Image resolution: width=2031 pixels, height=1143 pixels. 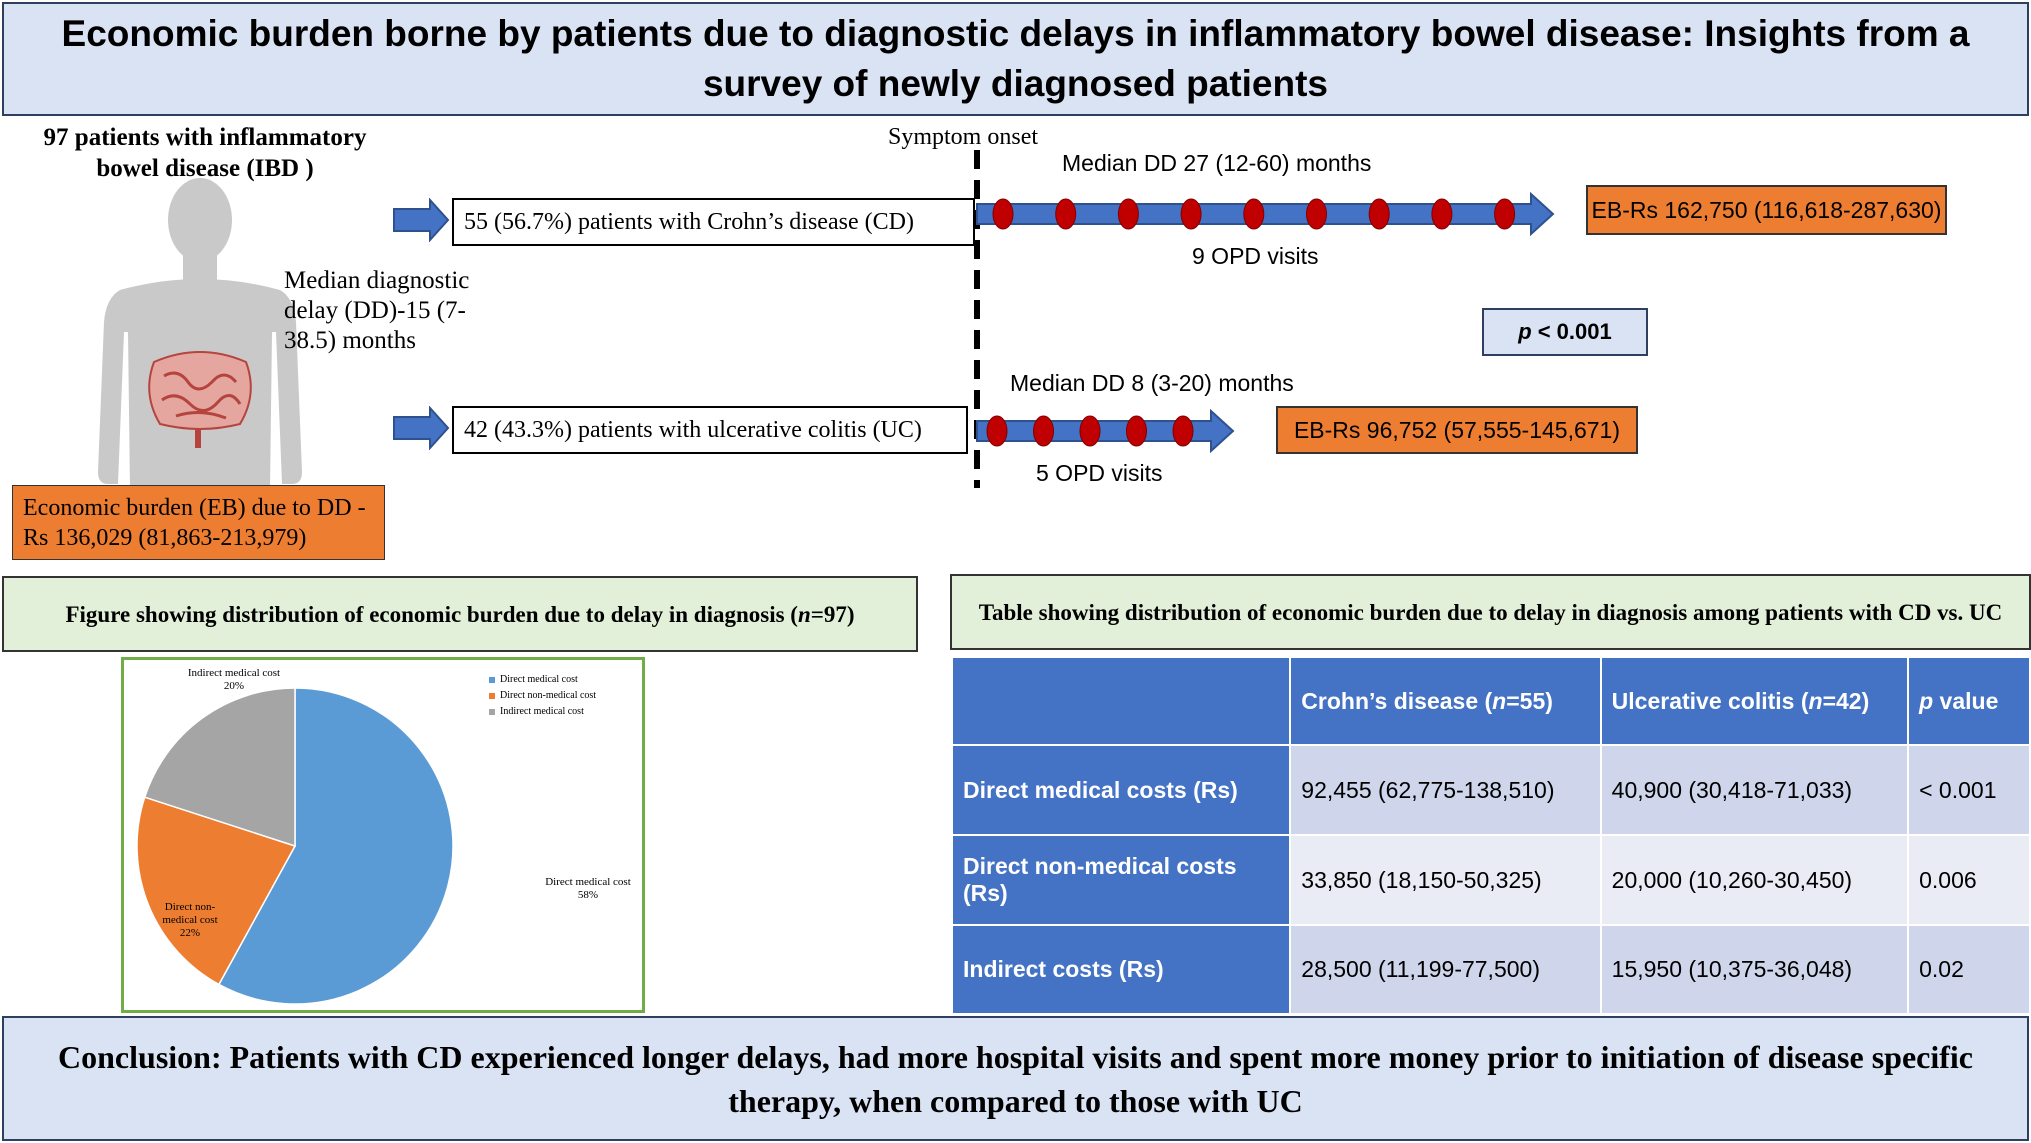 What do you see at coordinates (421, 428) in the screenshot?
I see `uc-pointer-arrow-icon` at bounding box center [421, 428].